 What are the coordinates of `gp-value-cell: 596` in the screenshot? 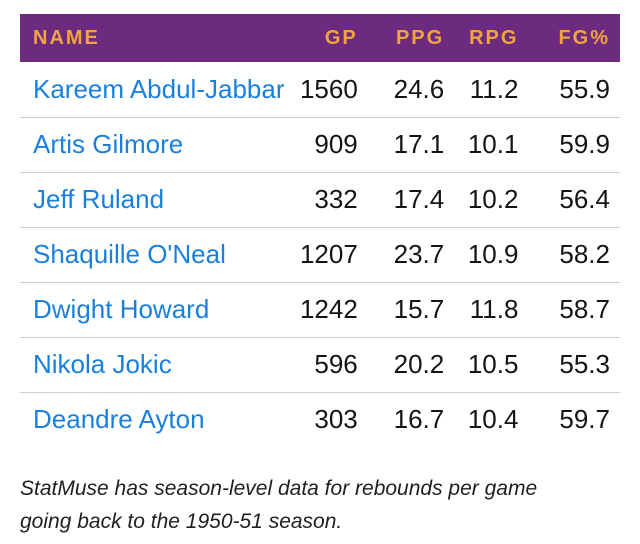 It's located at (336, 364).